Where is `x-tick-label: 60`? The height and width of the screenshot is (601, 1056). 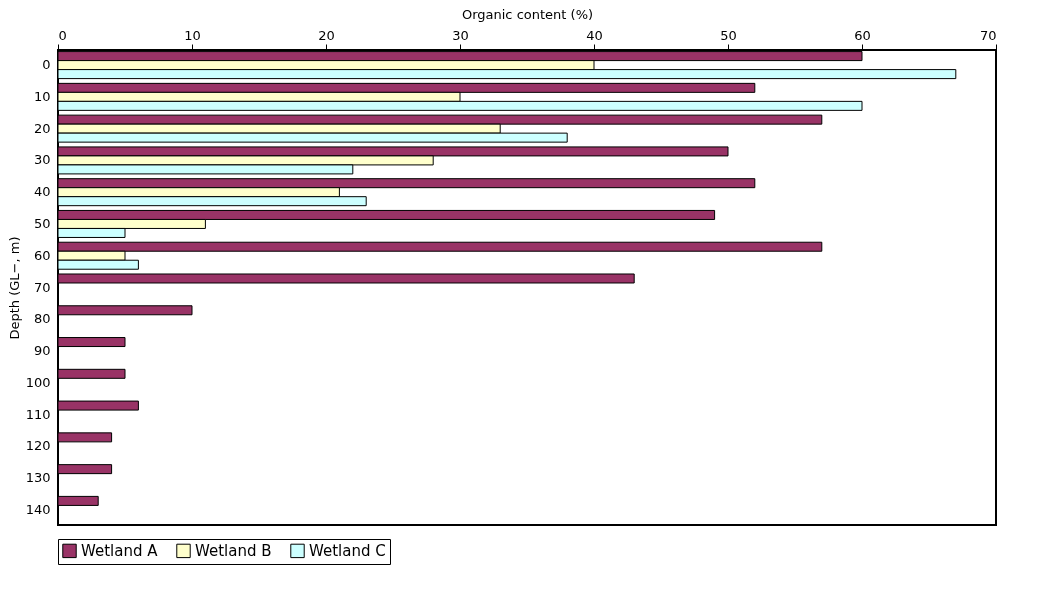 x-tick-label: 60 is located at coordinates (862, 35).